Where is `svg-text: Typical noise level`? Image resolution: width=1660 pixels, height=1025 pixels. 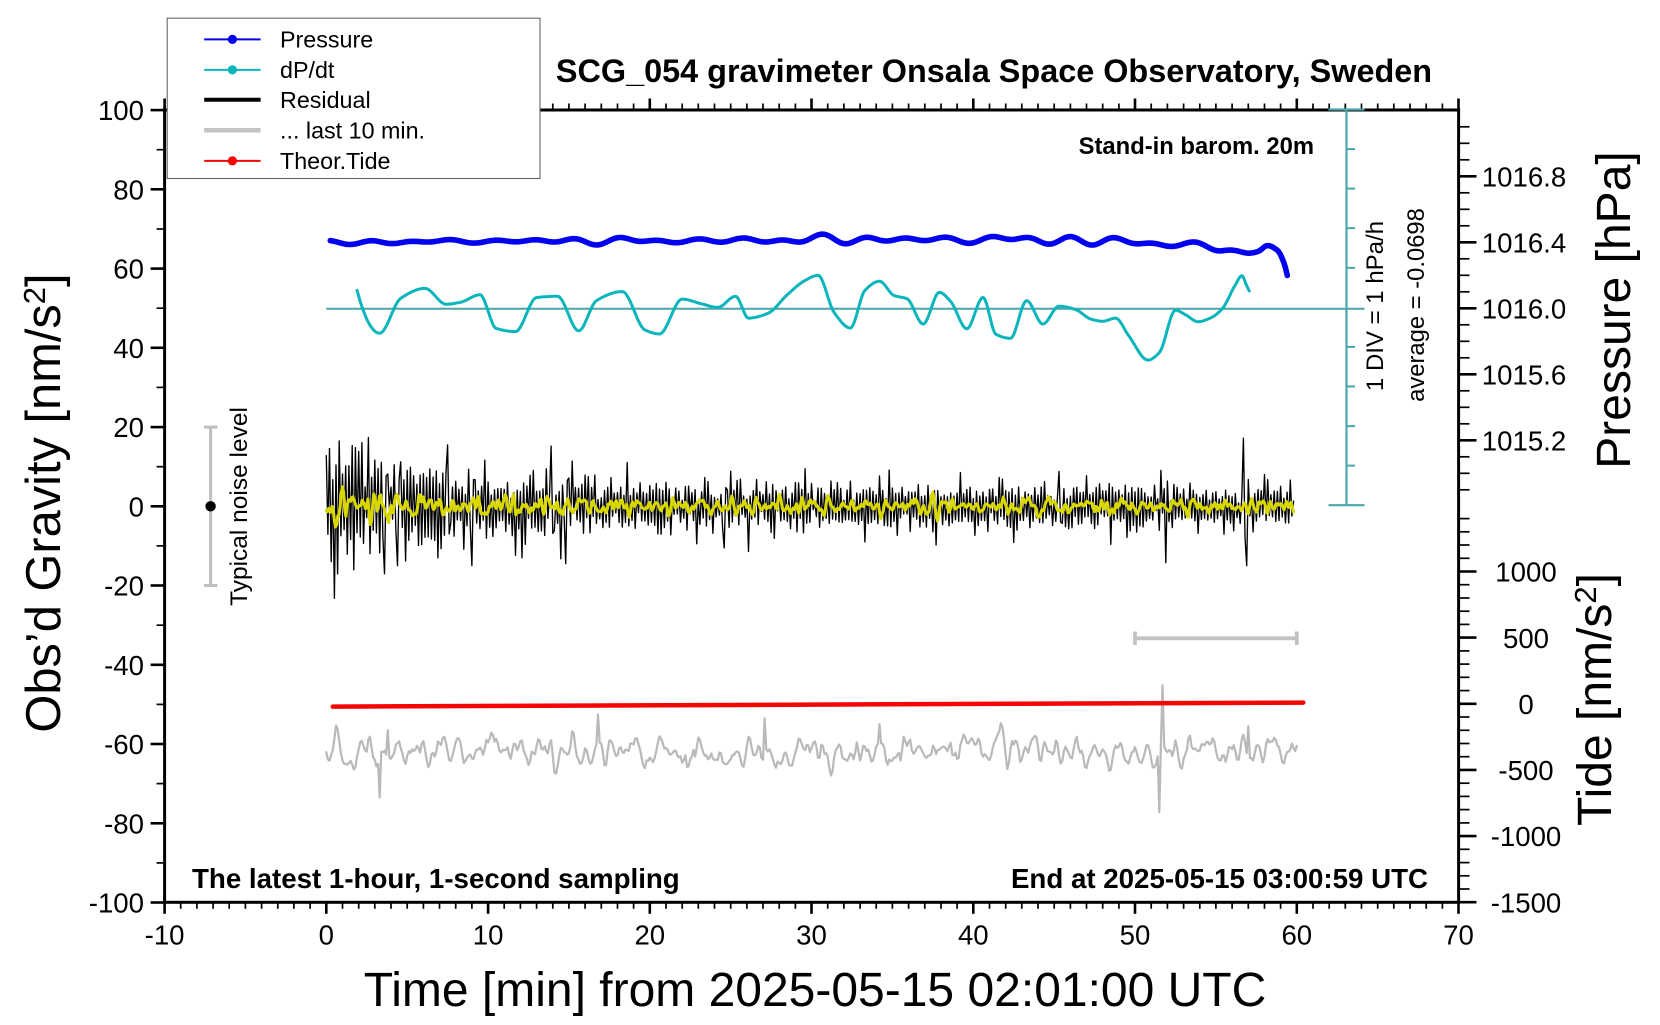
svg-text: Typical noise level is located at coordinates (239, 506).